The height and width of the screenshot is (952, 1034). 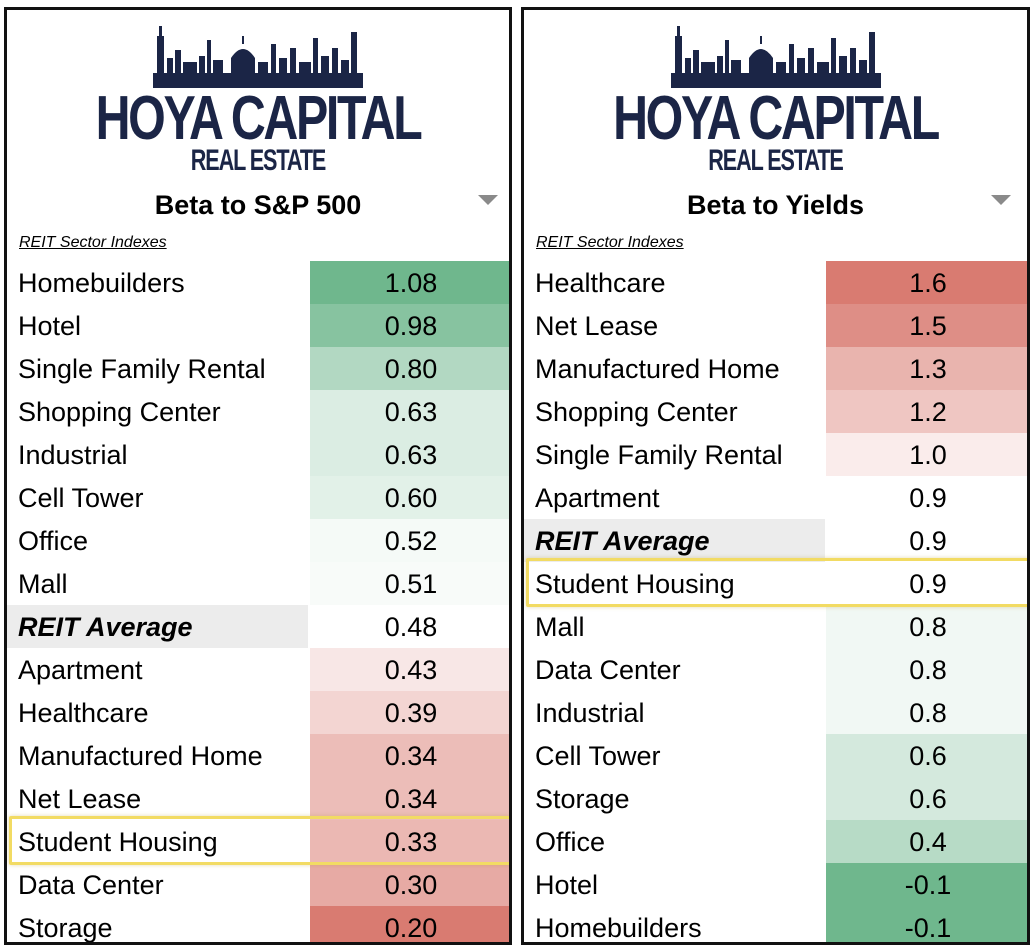 I want to click on beta-value-cell: 1.0, so click(x=926, y=454).